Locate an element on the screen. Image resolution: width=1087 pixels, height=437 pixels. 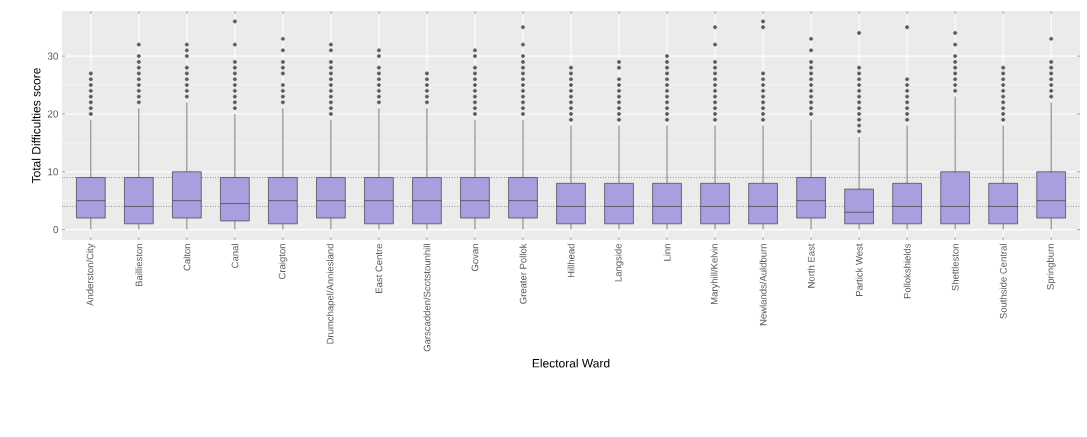
x-tick-label: Baillieston is located at coordinates (139, 265).